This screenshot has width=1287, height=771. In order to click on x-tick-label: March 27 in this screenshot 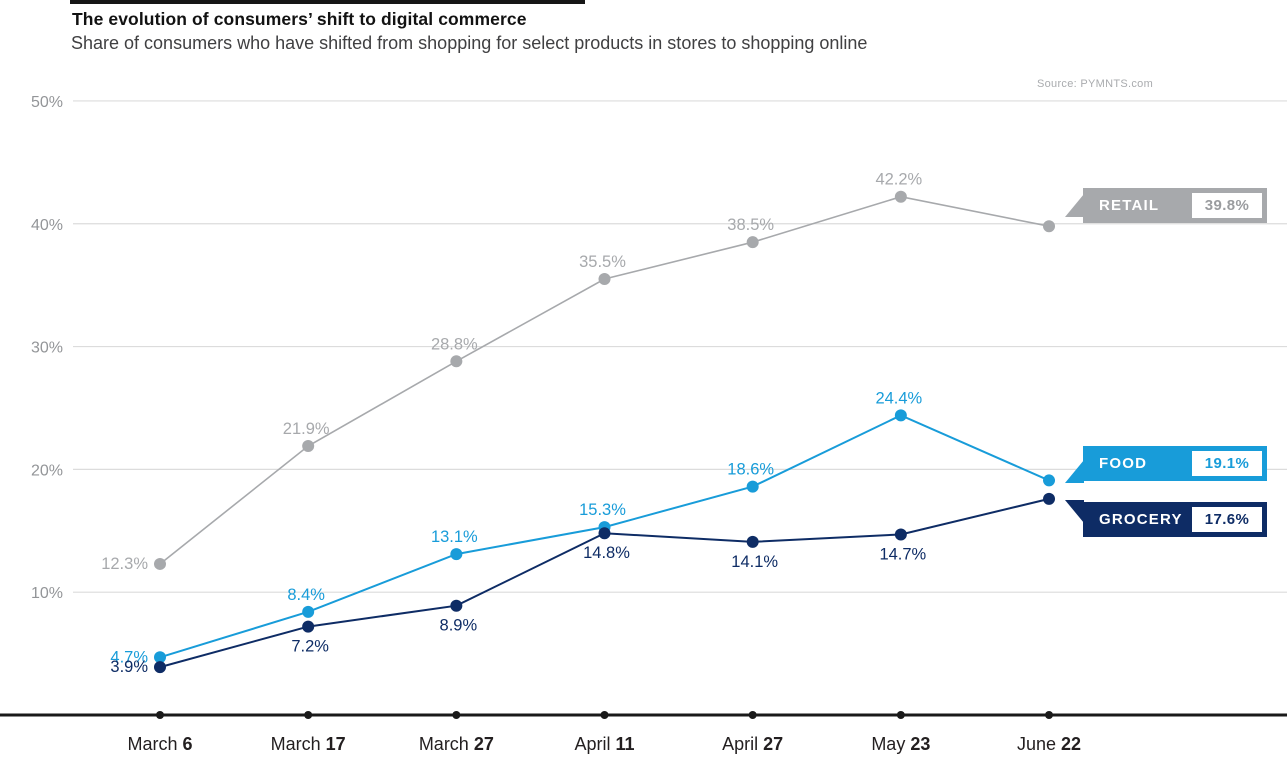, I will do `click(456, 744)`.